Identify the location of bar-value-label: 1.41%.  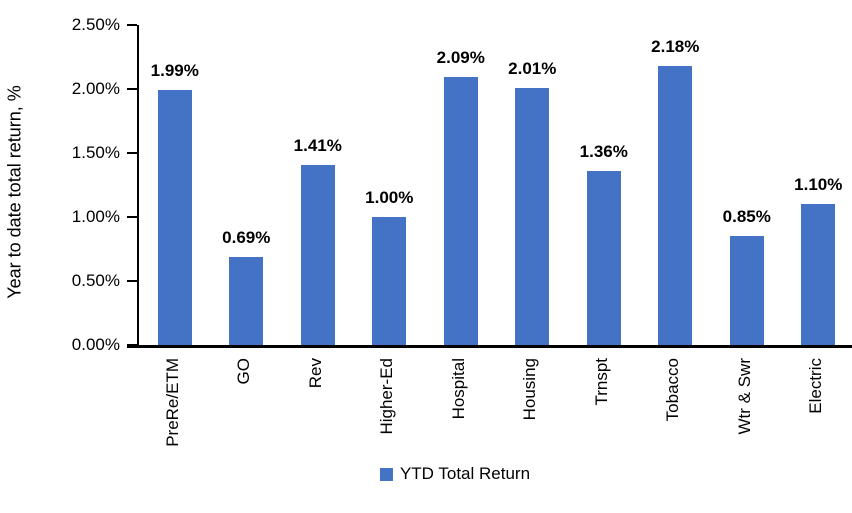
(317, 145).